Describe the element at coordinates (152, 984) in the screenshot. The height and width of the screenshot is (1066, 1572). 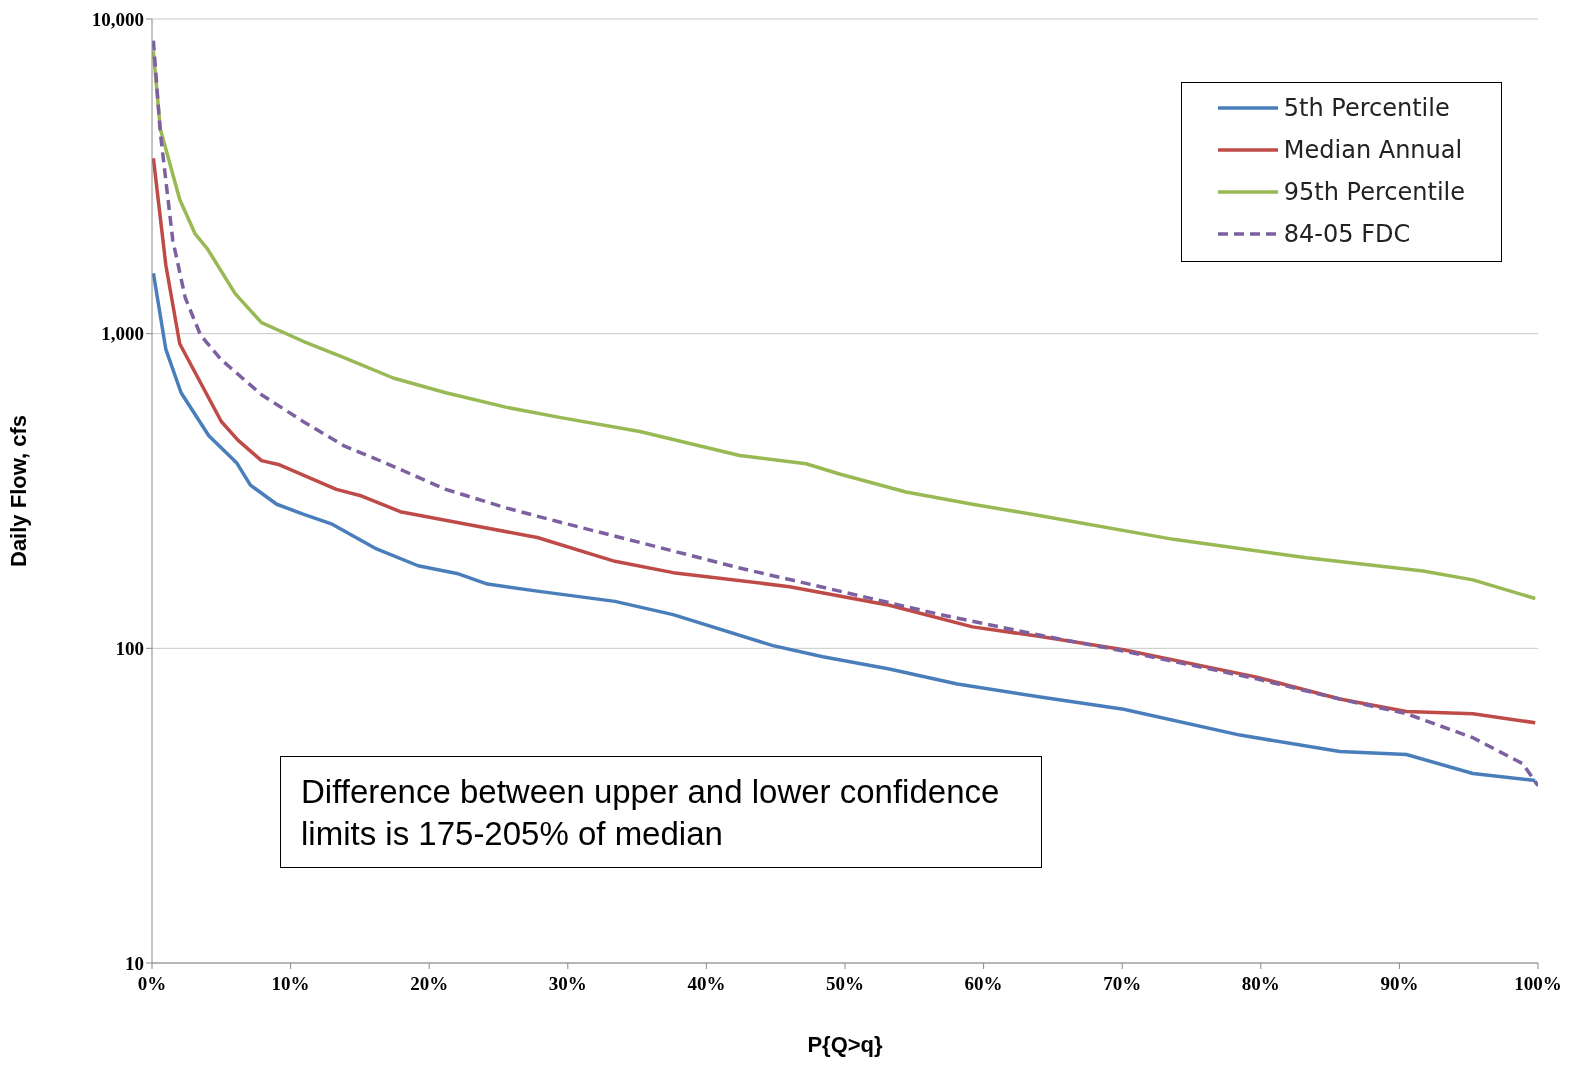
I see `x-tick-label: 0%` at that location.